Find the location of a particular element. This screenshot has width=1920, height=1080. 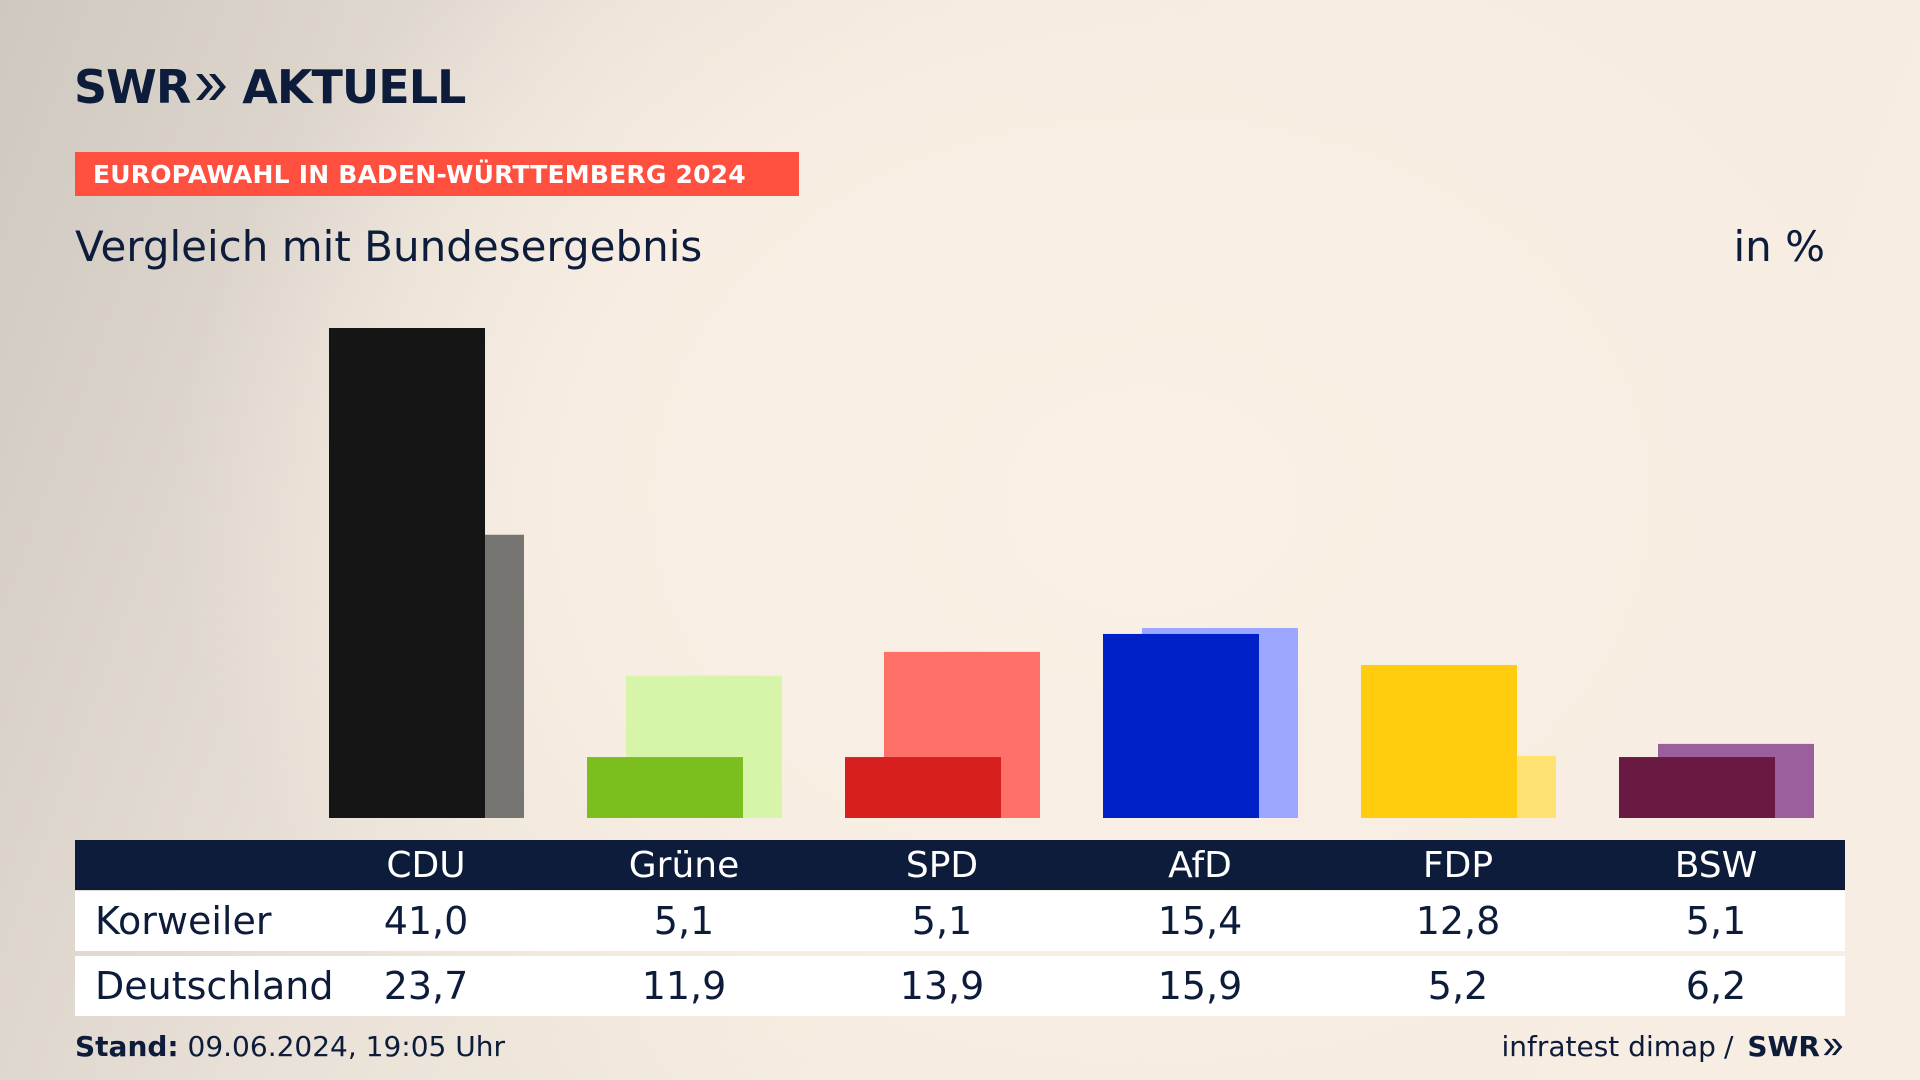

logo-swr-text: SWR is located at coordinates (132, 87).